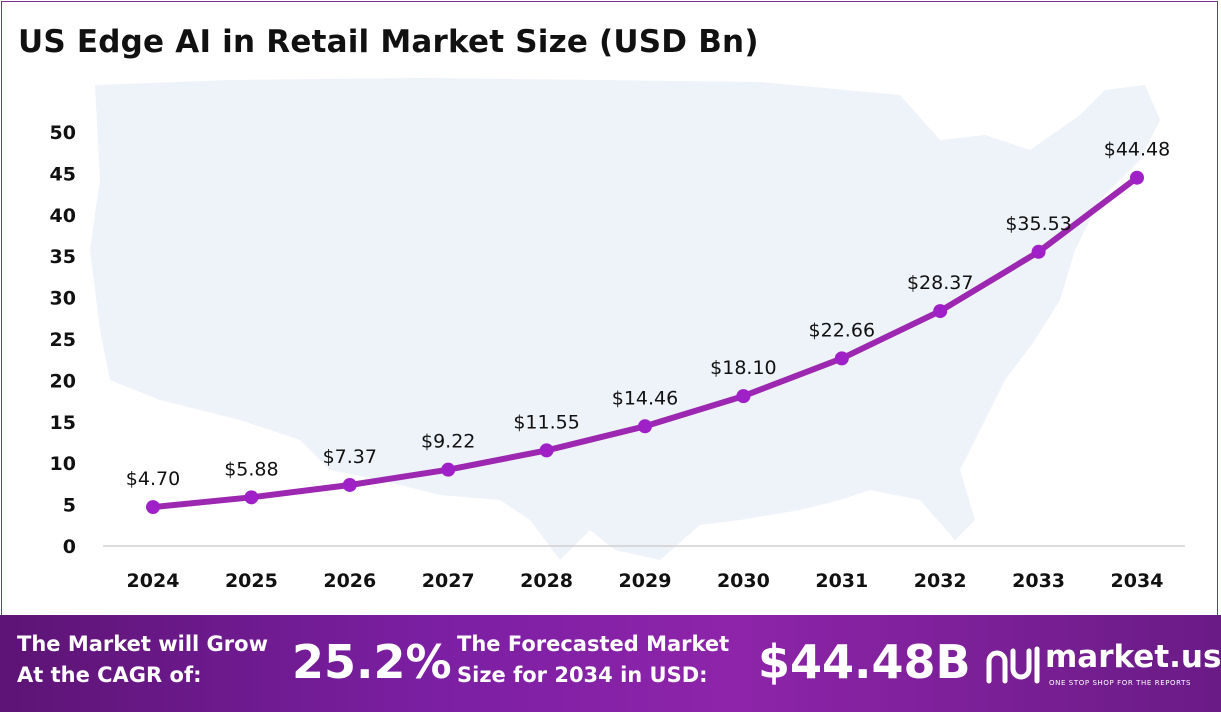  What do you see at coordinates (63, 464) in the screenshot?
I see `y-tick-label: 10` at bounding box center [63, 464].